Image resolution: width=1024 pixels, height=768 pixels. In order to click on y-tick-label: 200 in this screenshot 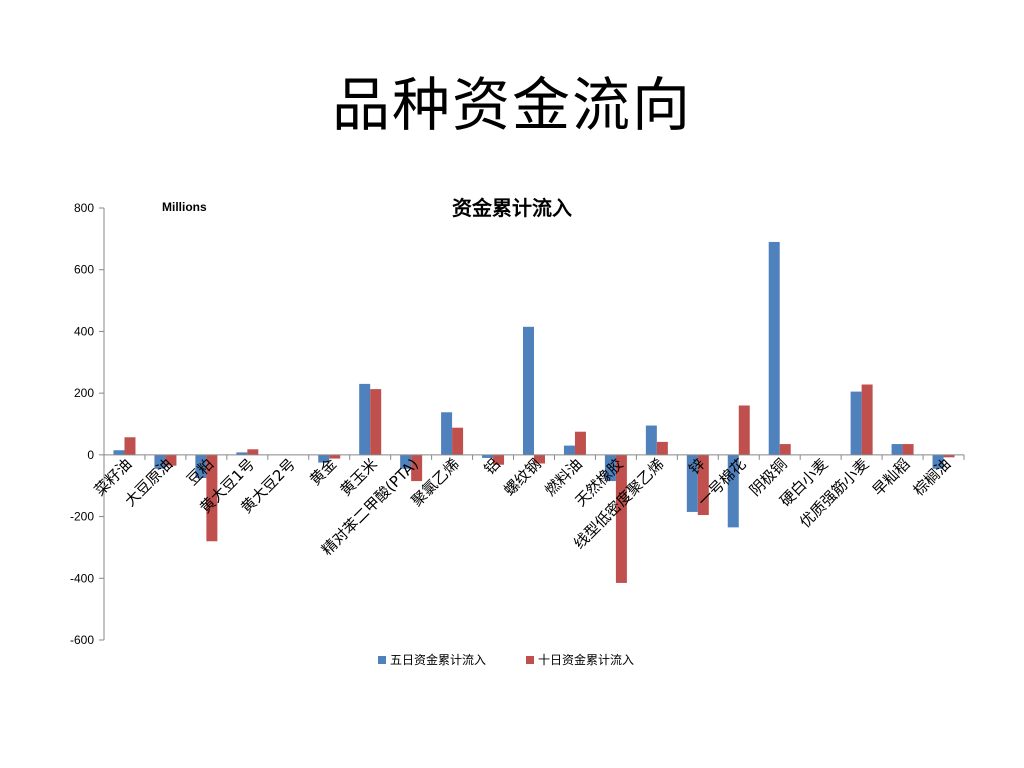, I will do `click(84, 393)`.